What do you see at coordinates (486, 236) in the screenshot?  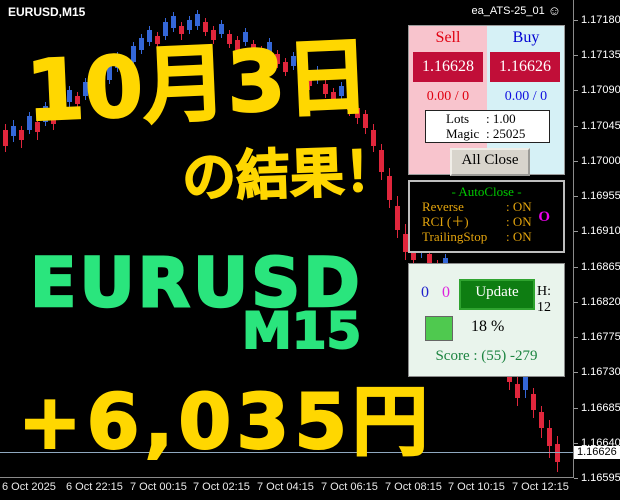 I see `autoclose-row: TrailingStop: ON` at bounding box center [486, 236].